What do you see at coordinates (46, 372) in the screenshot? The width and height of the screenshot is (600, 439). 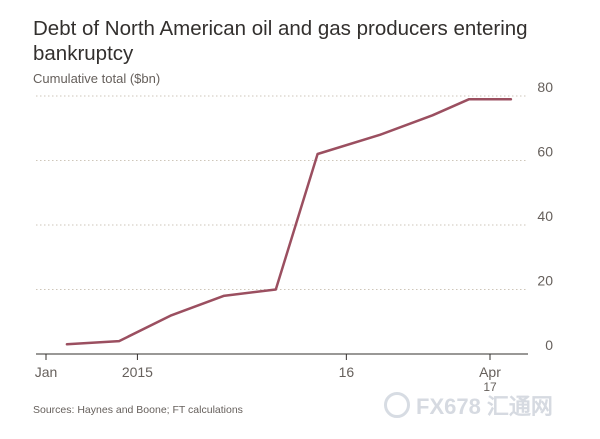 I see `x-tick-label: Jan` at bounding box center [46, 372].